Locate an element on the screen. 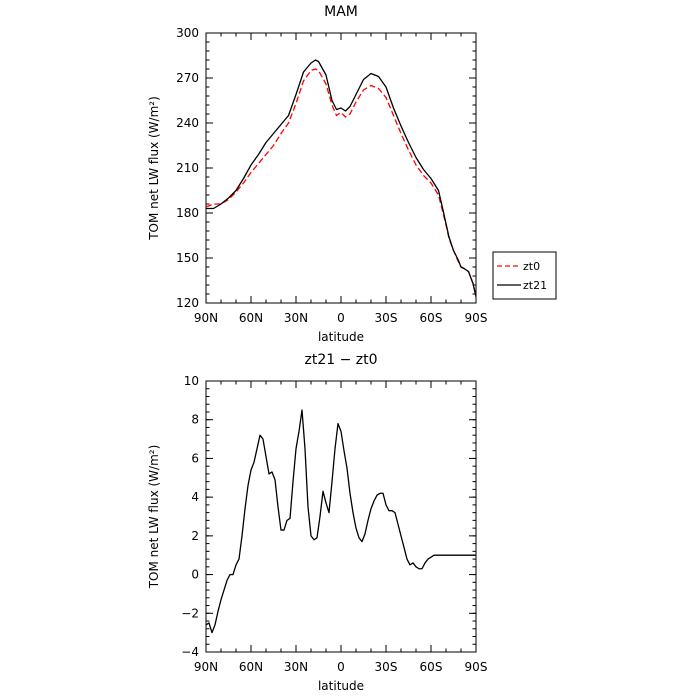  legend: zt0 zt21 is located at coordinates (524, 275).